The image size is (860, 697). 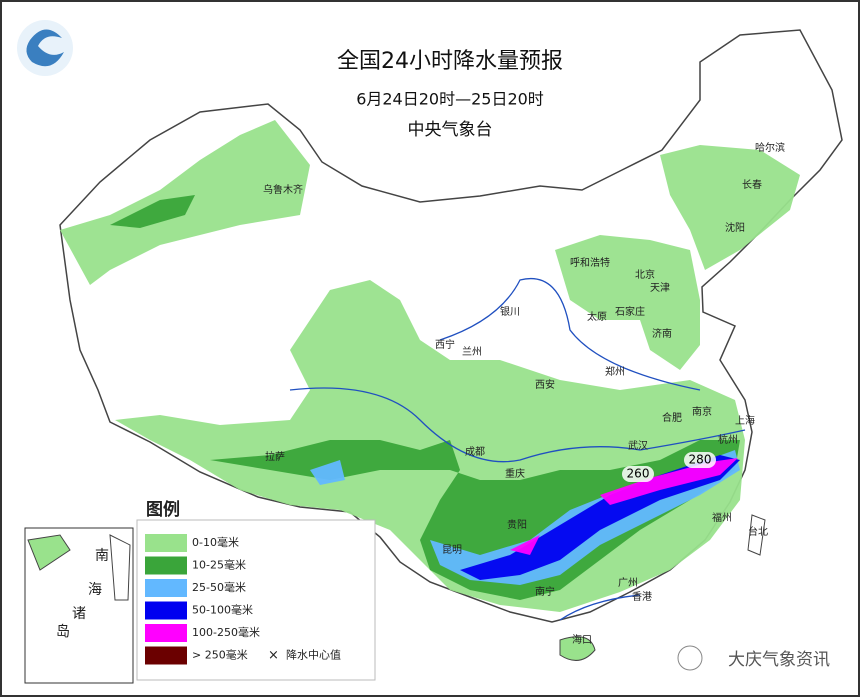 I want to click on city-label: 天津, so click(x=660, y=288).